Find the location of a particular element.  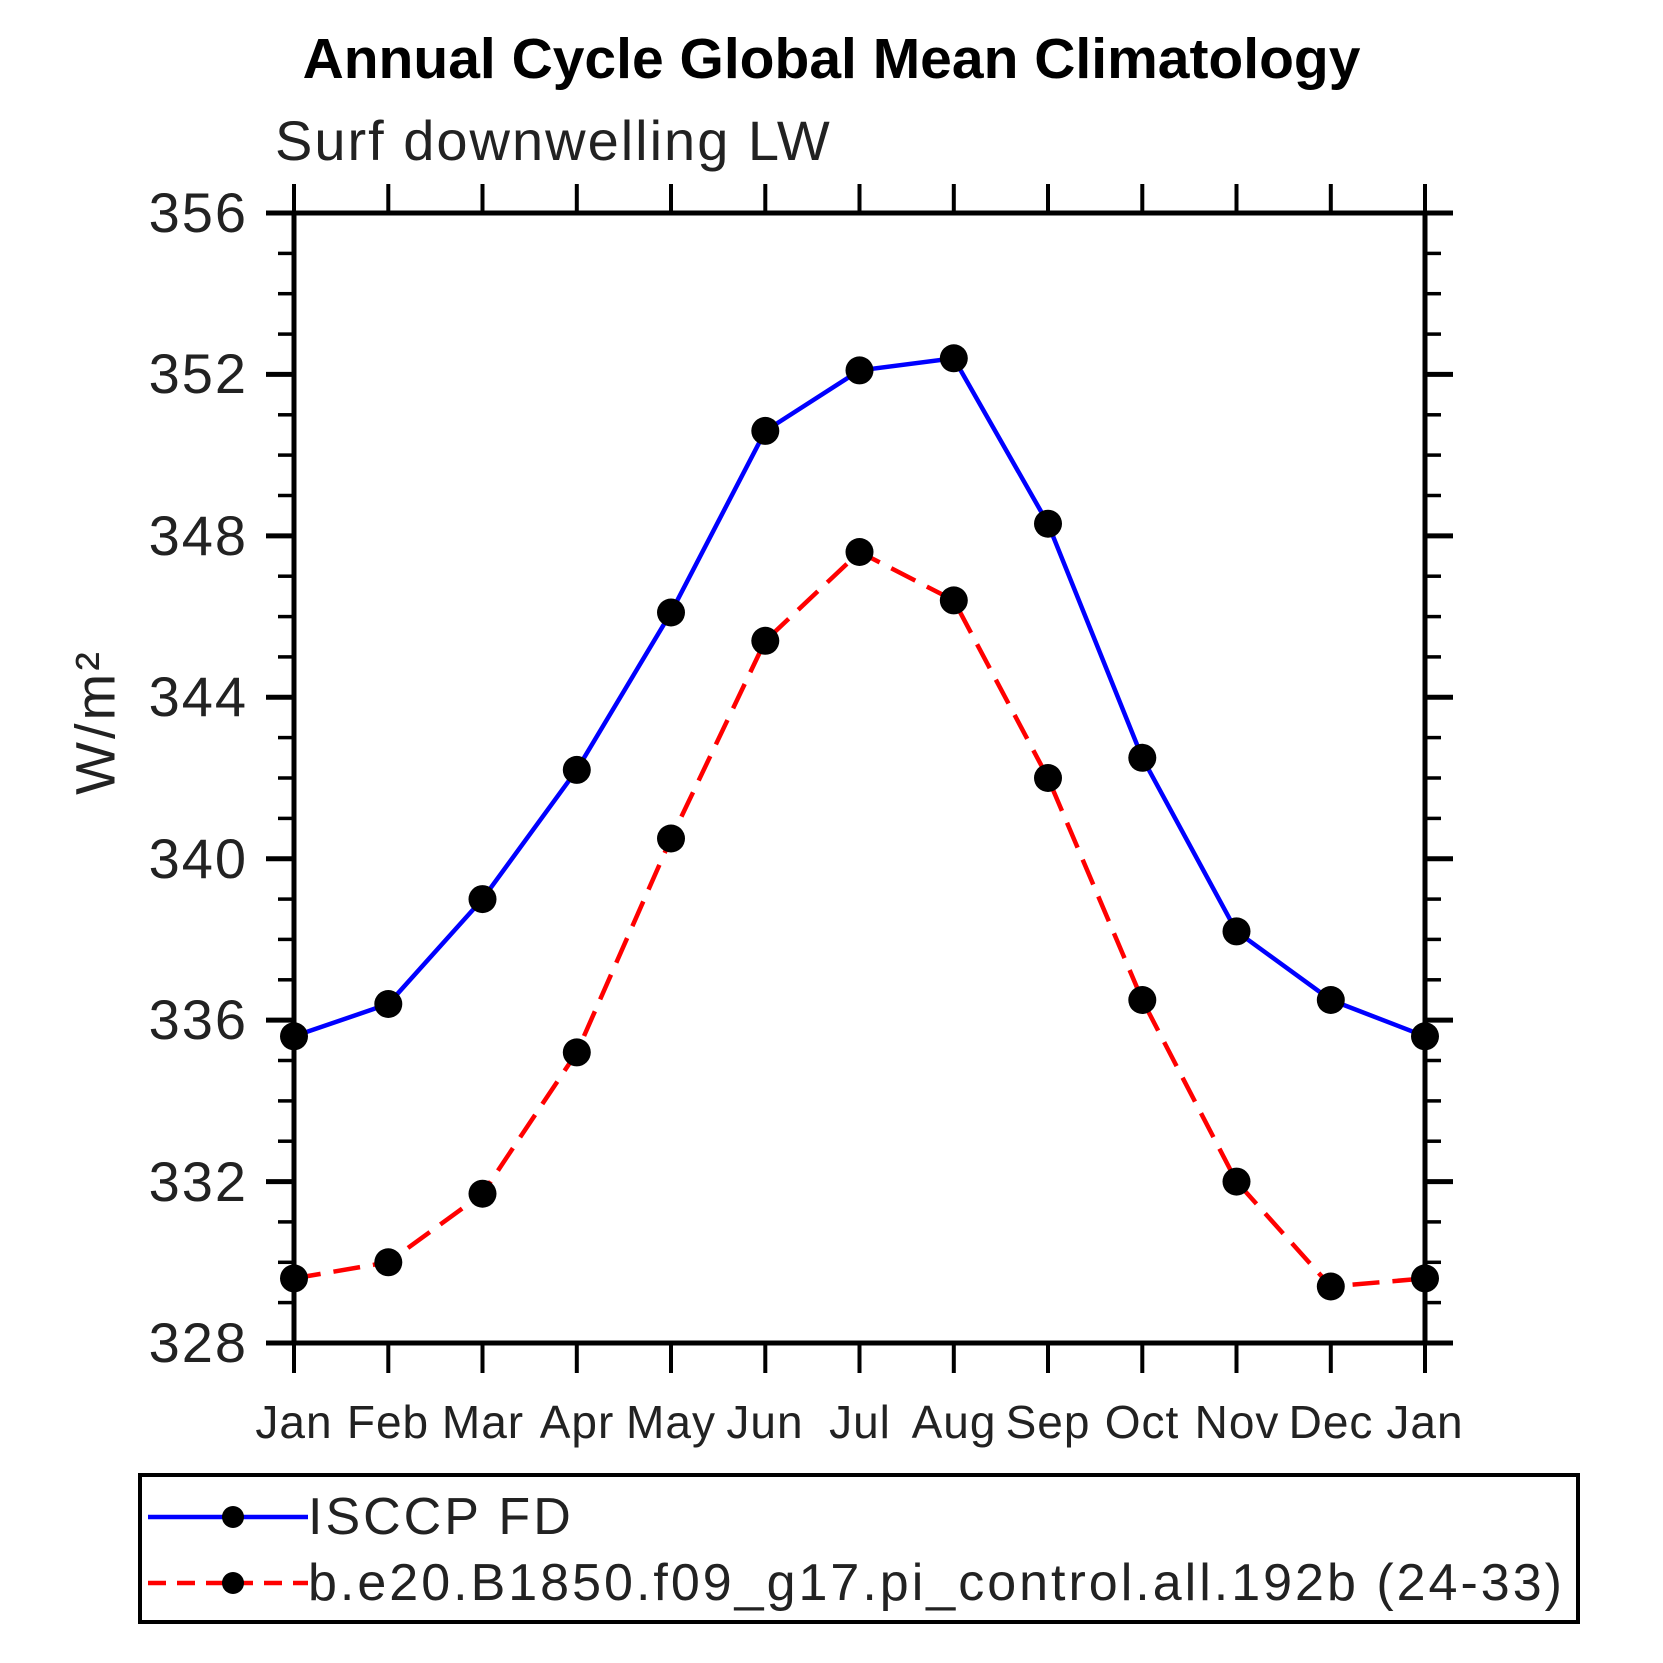

legend-sample-line-solid is located at coordinates (228, 1517).